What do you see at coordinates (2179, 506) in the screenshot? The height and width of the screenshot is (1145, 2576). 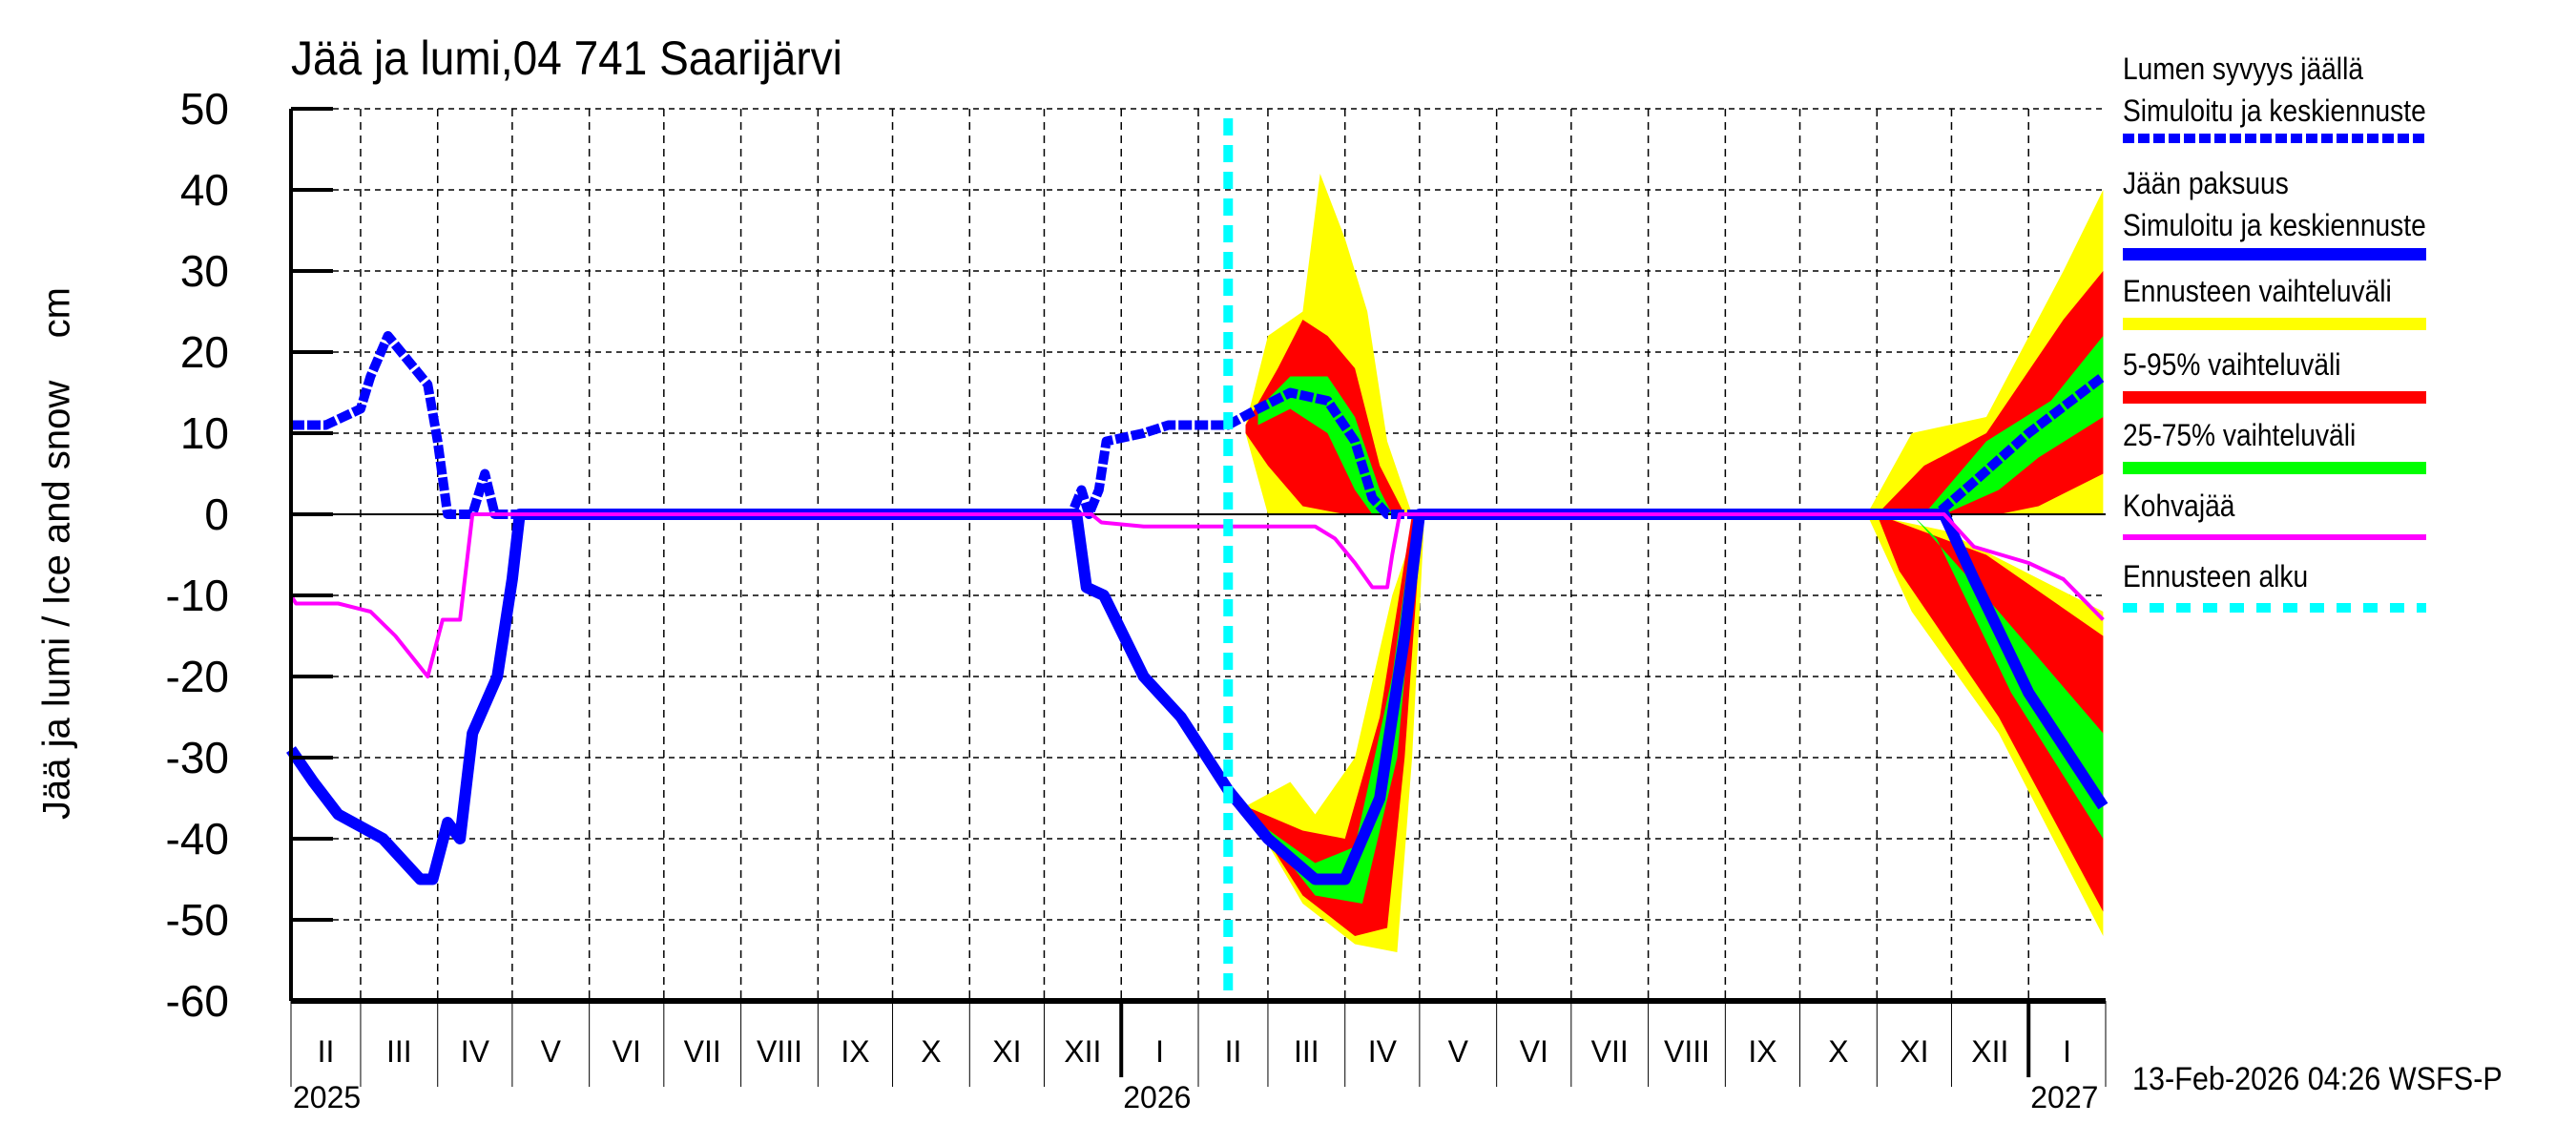 I see `legend-label: Kohvajää` at bounding box center [2179, 506].